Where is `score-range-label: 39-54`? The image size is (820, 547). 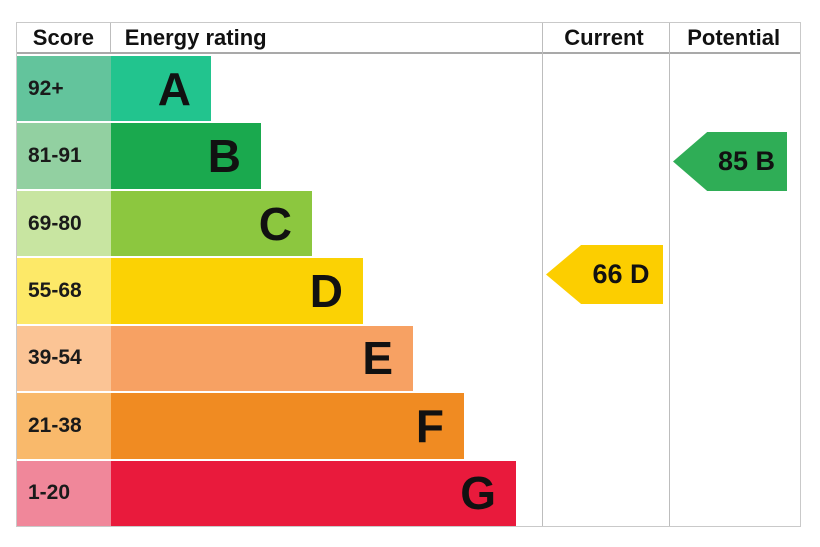
score-range-label: 39-54 is located at coordinates (64, 358).